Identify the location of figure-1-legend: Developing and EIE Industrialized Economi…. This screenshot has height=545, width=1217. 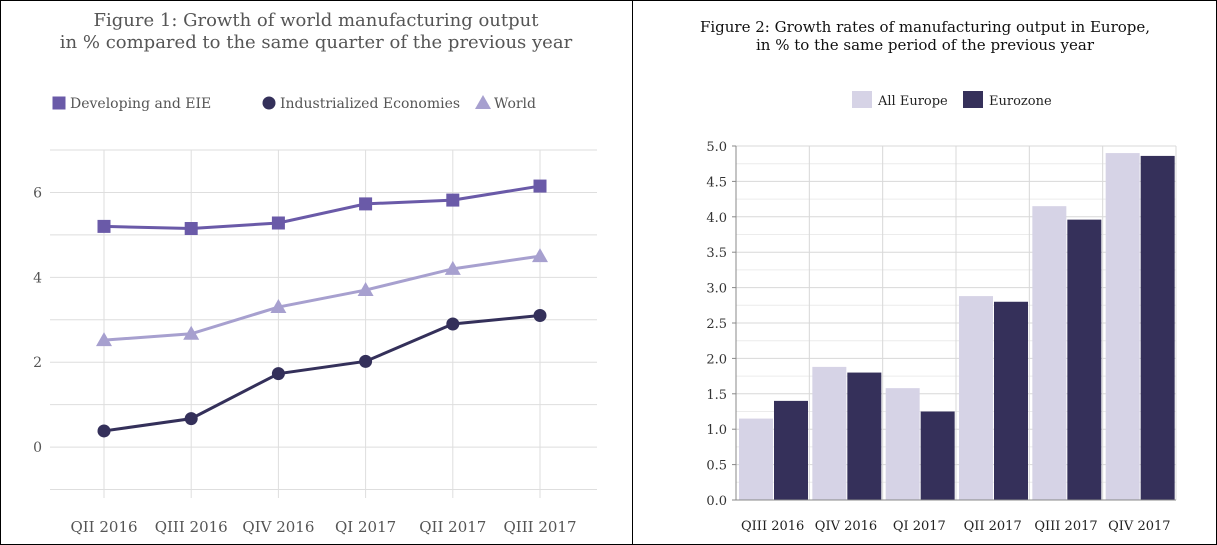
(294, 103).